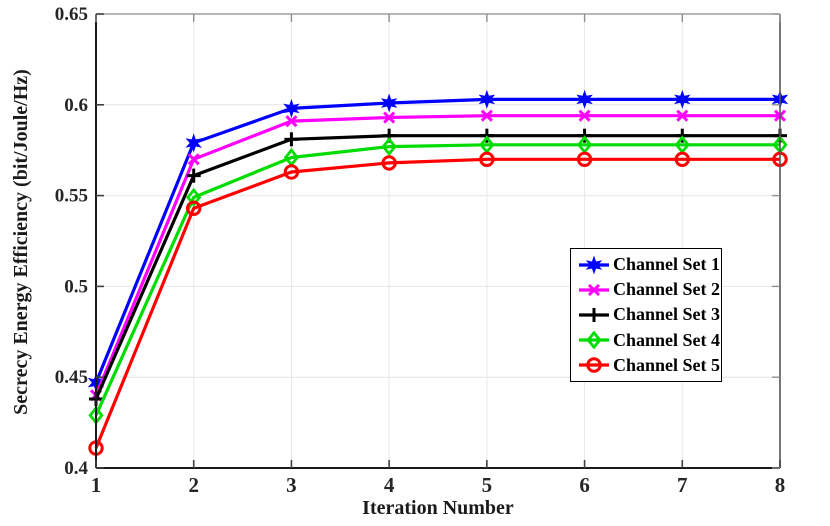 The image size is (830, 526). I want to click on legend-item-channel-set-5: Channel Set 5, so click(649, 365).